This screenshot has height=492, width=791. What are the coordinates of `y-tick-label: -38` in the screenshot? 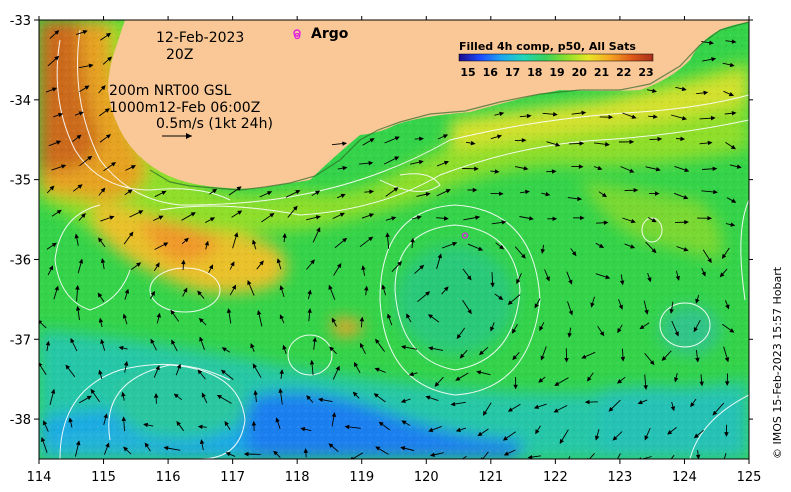 It's located at (20, 420).